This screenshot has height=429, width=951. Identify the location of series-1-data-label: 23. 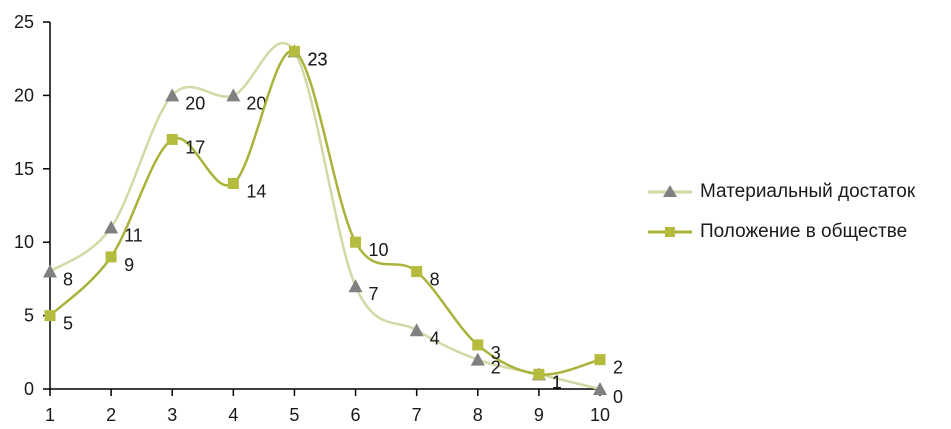
(317, 59).